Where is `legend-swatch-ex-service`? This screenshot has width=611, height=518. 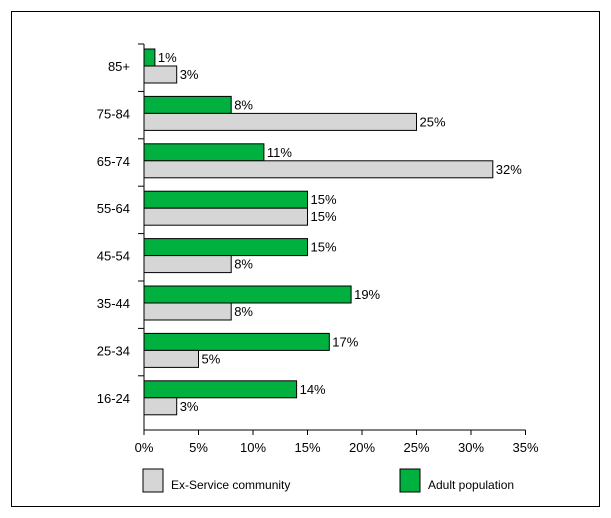
legend-swatch-ex-service is located at coordinates (153, 480).